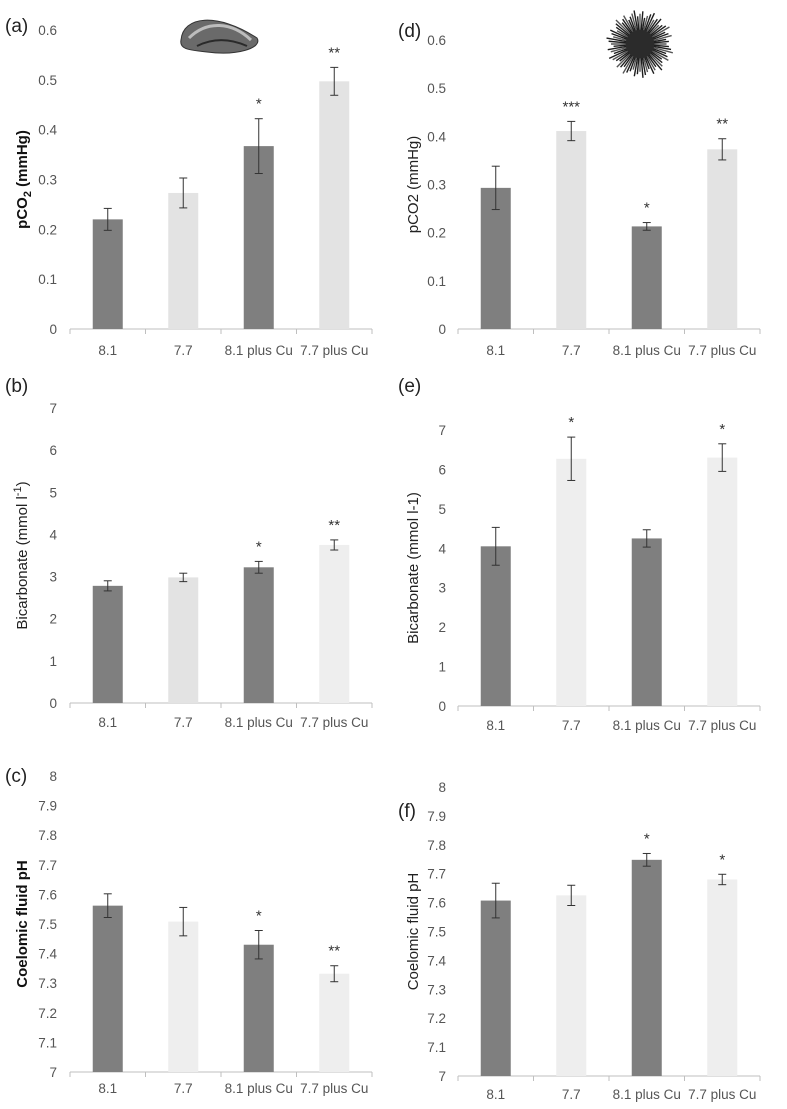 This screenshot has width=787, height=1109. What do you see at coordinates (220, 33) in the screenshot?
I see `mussel-shell-highlight` at bounding box center [220, 33].